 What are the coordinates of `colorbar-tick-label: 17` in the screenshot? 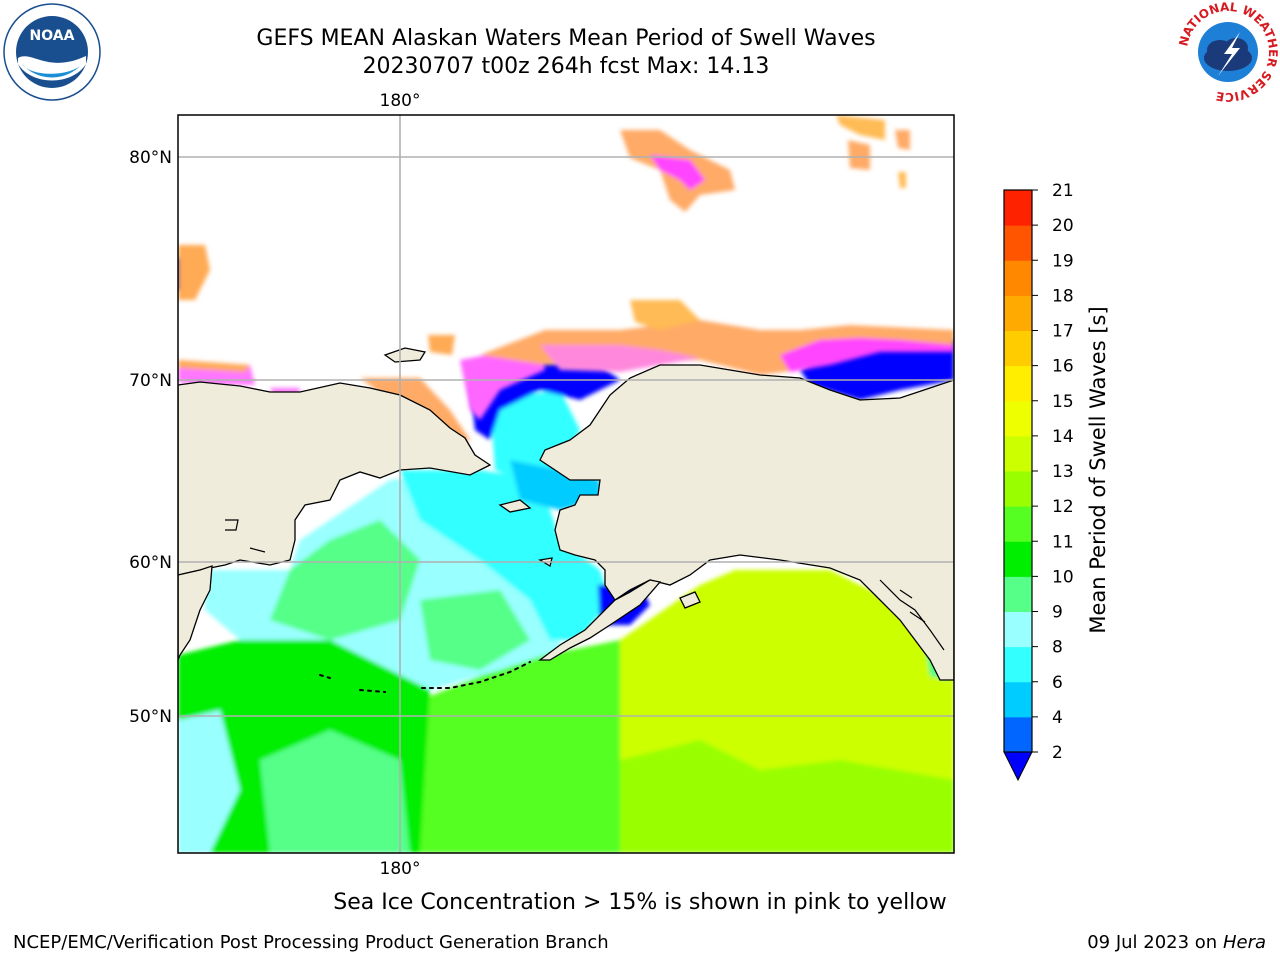 It's located at (1063, 332).